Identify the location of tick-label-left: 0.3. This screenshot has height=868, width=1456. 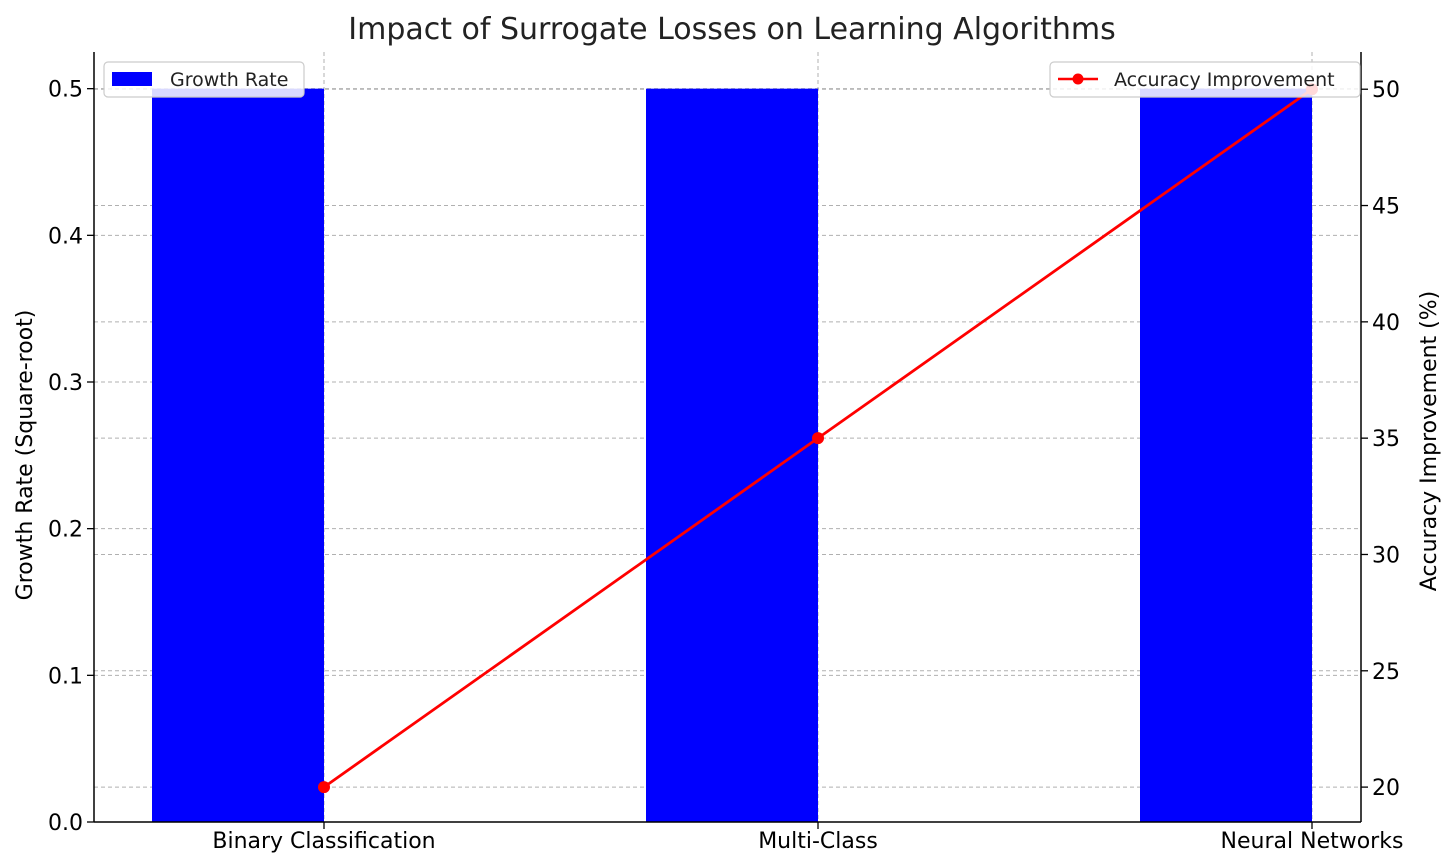
(65, 383).